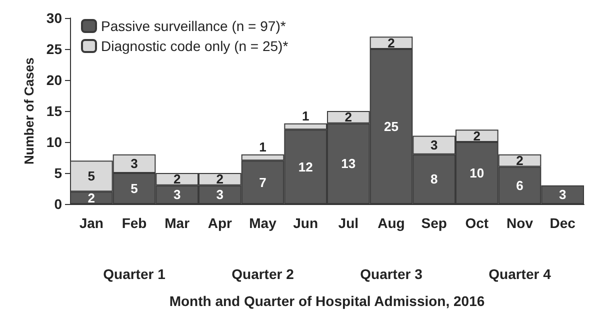  I want to click on data-label: 6, so click(520, 185).